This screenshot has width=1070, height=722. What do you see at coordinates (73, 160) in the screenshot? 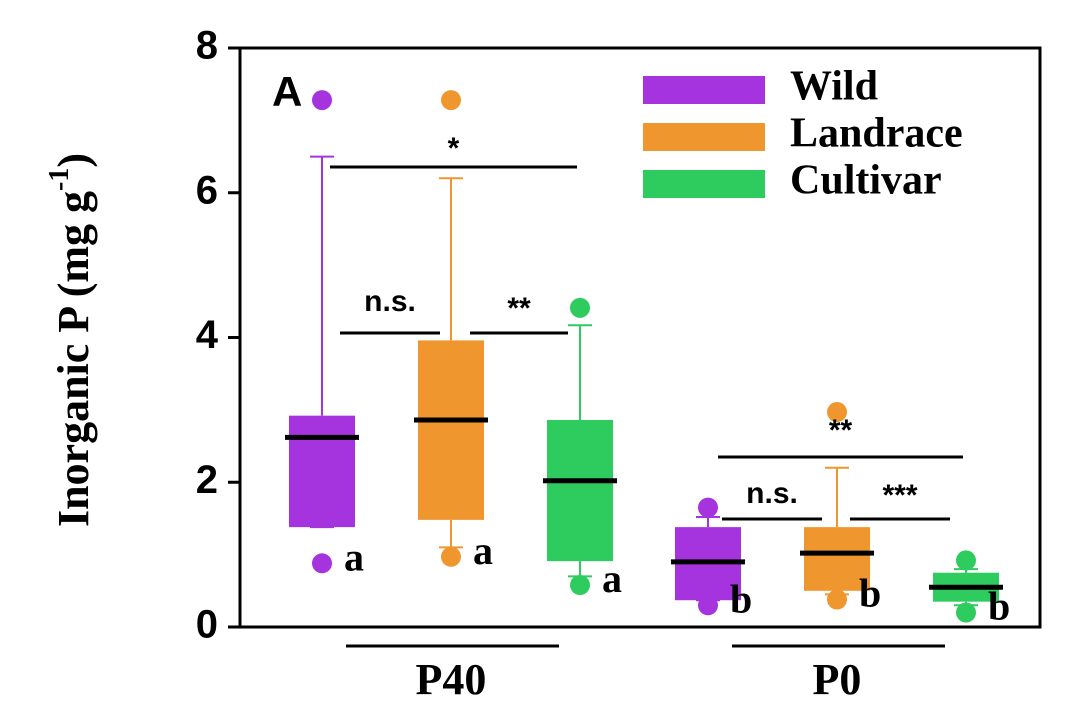
I see `y-axis-label-end: )` at bounding box center [73, 160].